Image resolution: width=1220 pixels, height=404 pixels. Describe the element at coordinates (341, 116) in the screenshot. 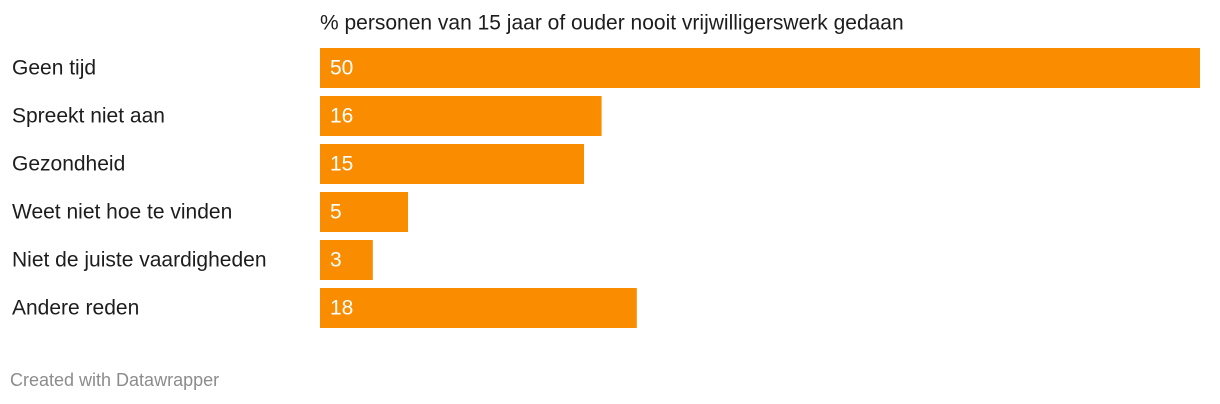

I see `value-label: 16` at that location.